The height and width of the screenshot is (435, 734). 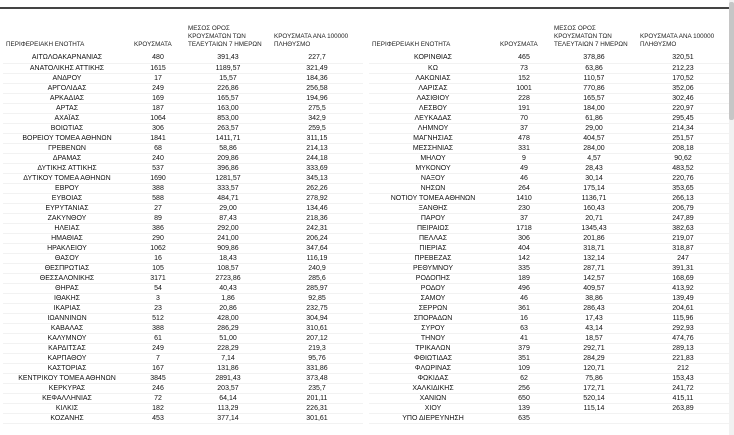 What do you see at coordinates (683, 268) in the screenshot?
I see `per-100k-cell: 391,31` at bounding box center [683, 268].